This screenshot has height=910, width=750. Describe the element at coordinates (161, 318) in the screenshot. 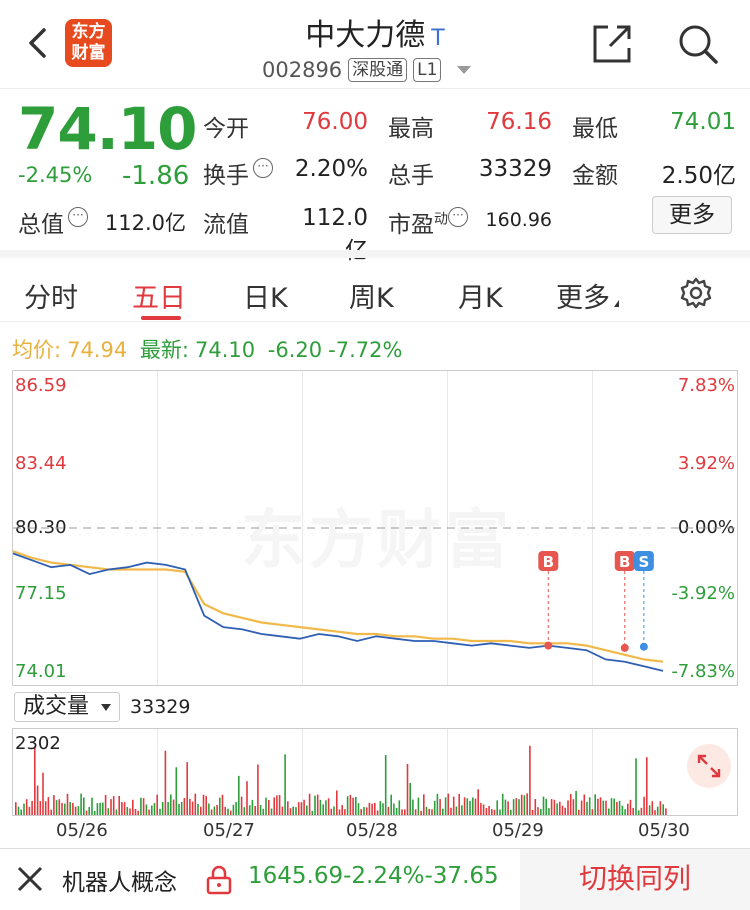

I see `active-tab-underline` at that location.